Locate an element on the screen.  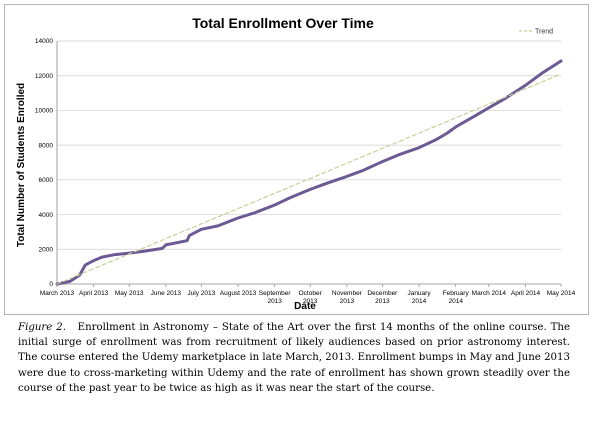
x-tick-label: March 2014 is located at coordinates (489, 293).